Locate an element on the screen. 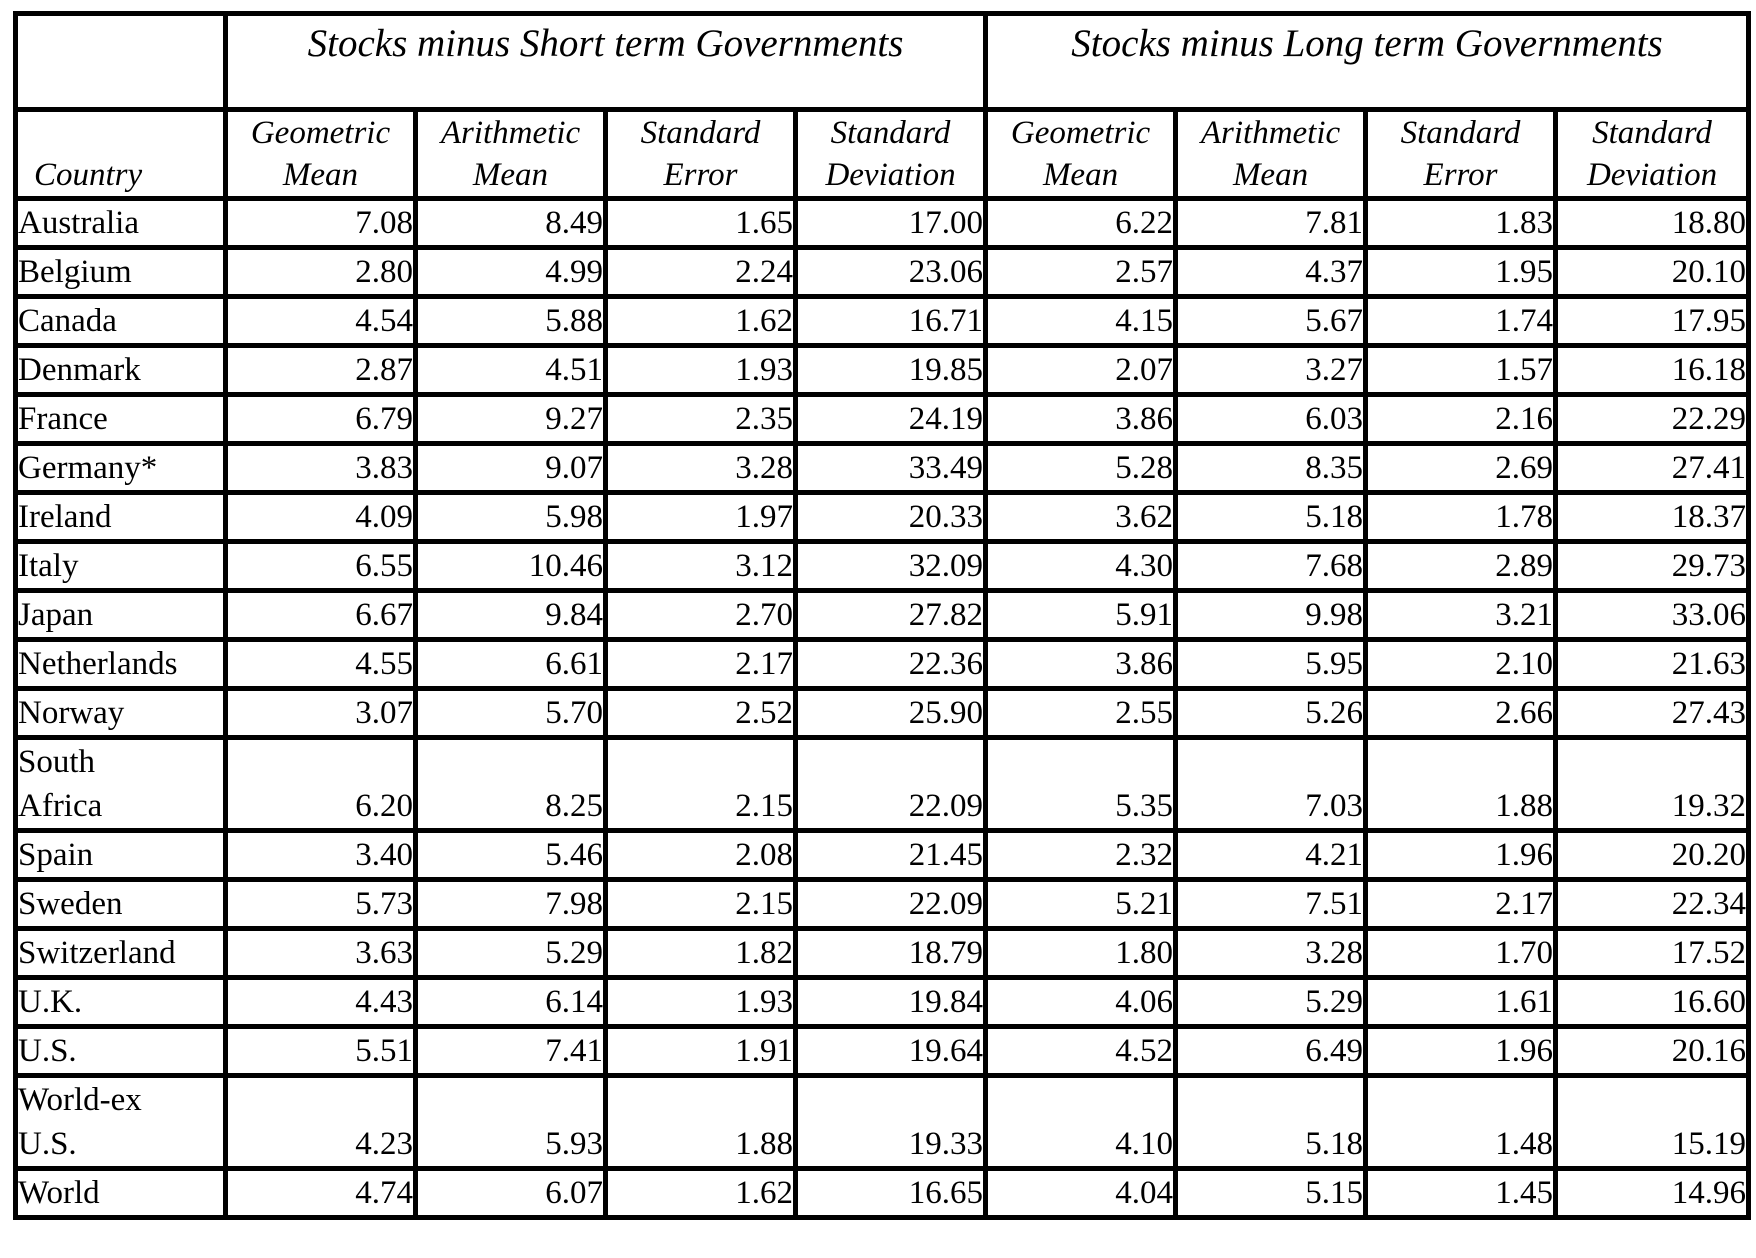 The height and width of the screenshot is (1258, 1756). value-cell: 9.07 is located at coordinates (510, 468).